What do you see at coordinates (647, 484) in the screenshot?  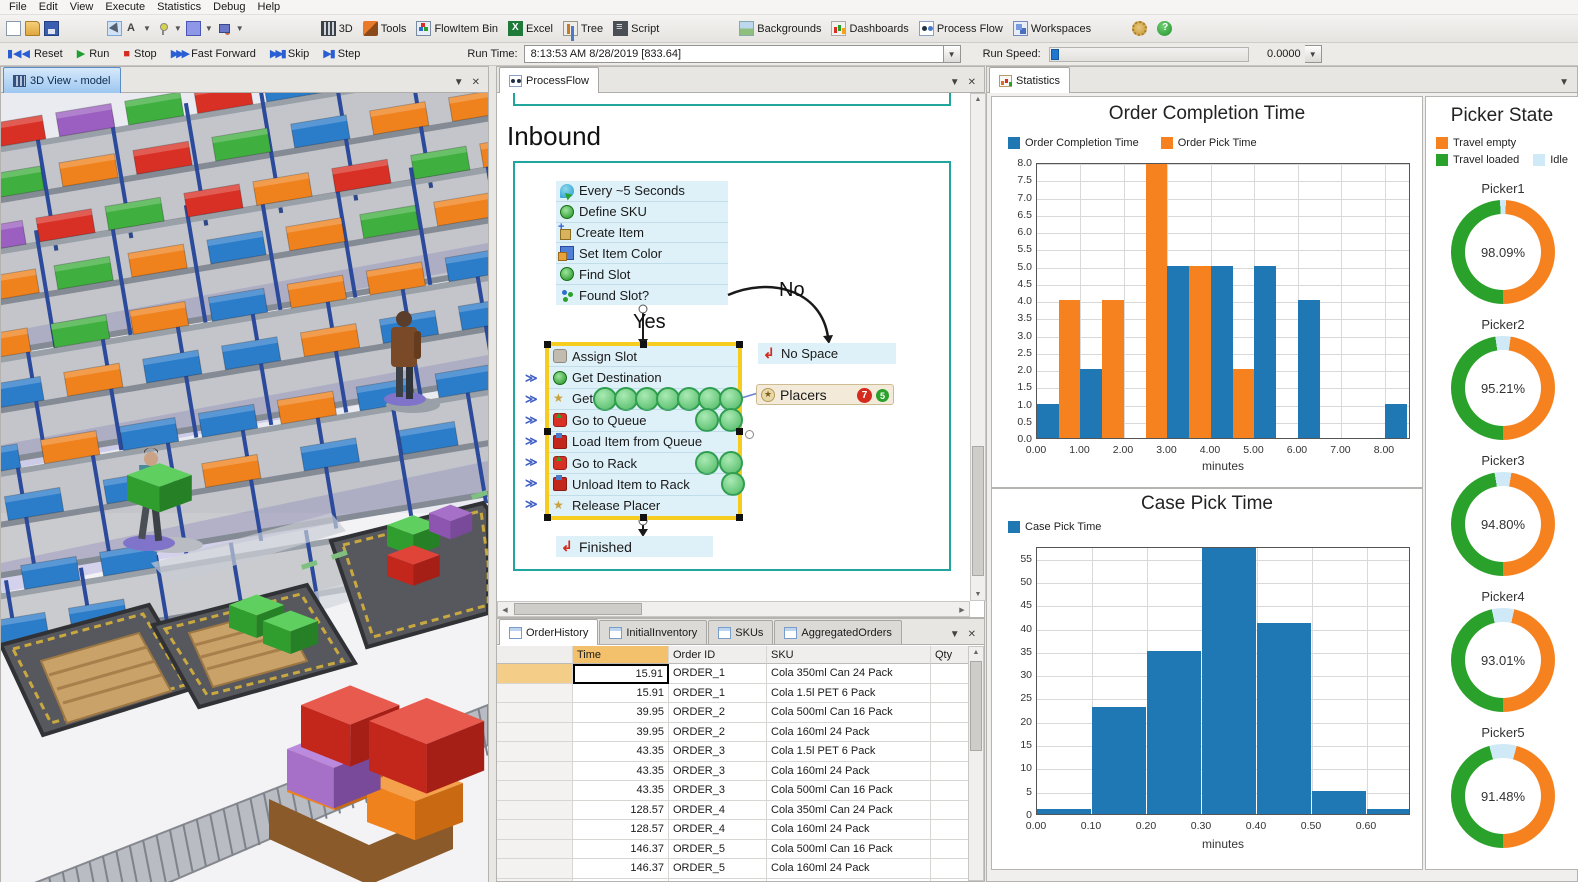 I see `activity-unload-item-to-rack: Unload Item to Rack` at bounding box center [647, 484].